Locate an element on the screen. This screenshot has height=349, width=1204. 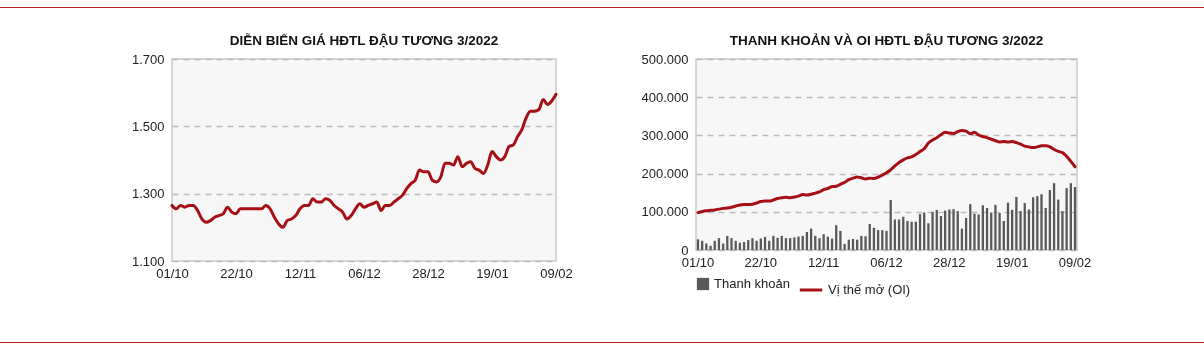
y-tick-label: 400.000 is located at coordinates (665, 97).